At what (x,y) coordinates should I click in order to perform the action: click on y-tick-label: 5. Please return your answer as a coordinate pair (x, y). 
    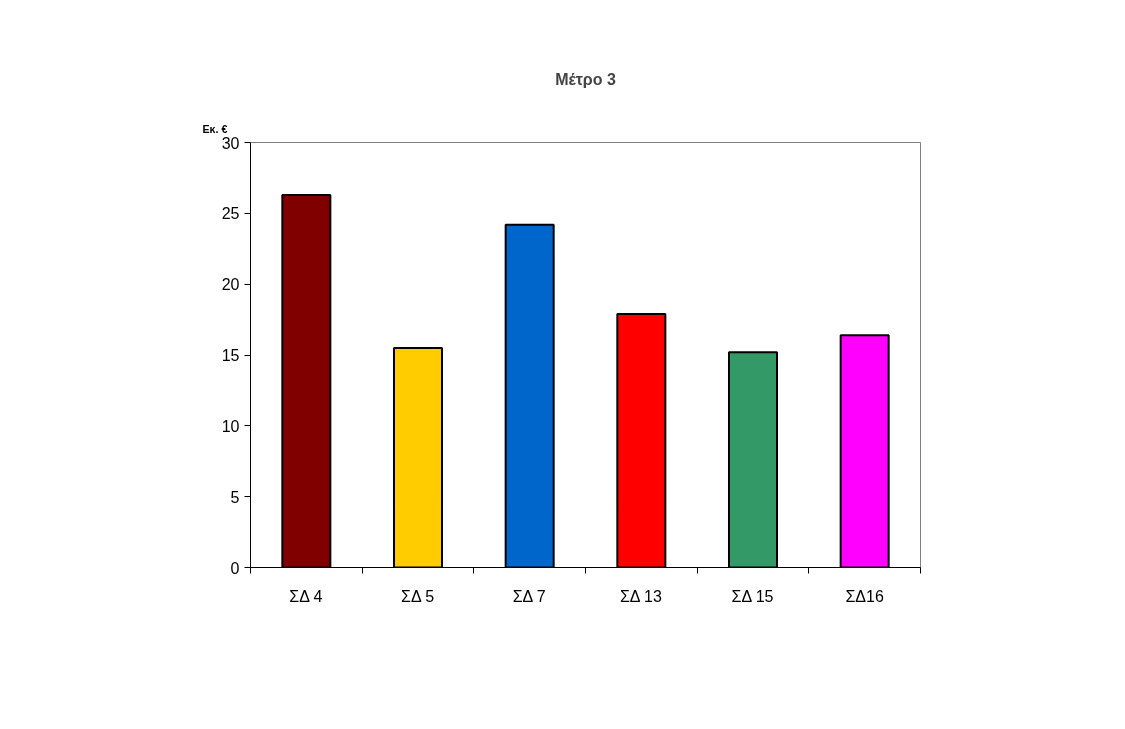
    Looking at the image, I should click on (235, 497).